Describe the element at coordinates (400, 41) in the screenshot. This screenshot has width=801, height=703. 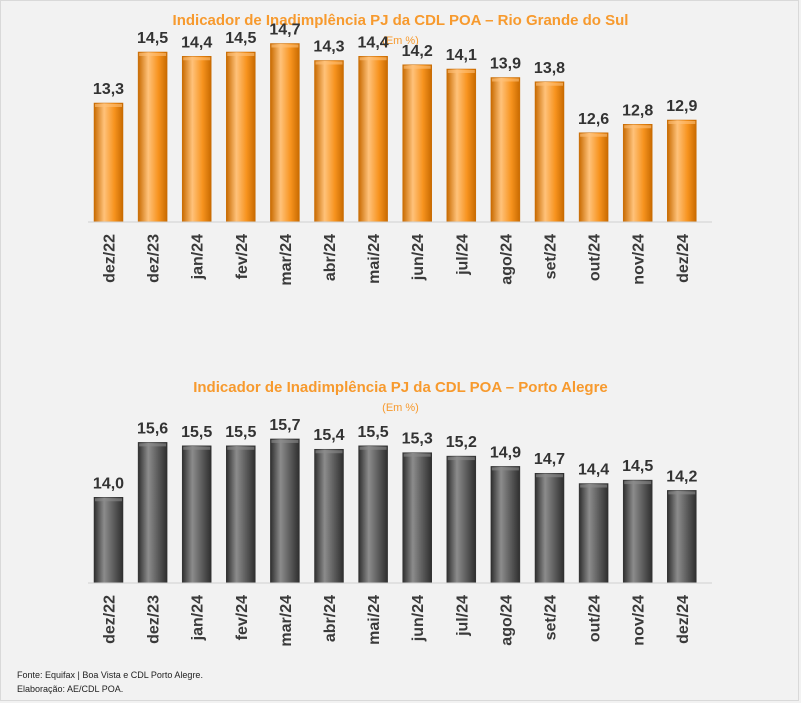
I see `chart-1-subtitle: (Em %)` at that location.